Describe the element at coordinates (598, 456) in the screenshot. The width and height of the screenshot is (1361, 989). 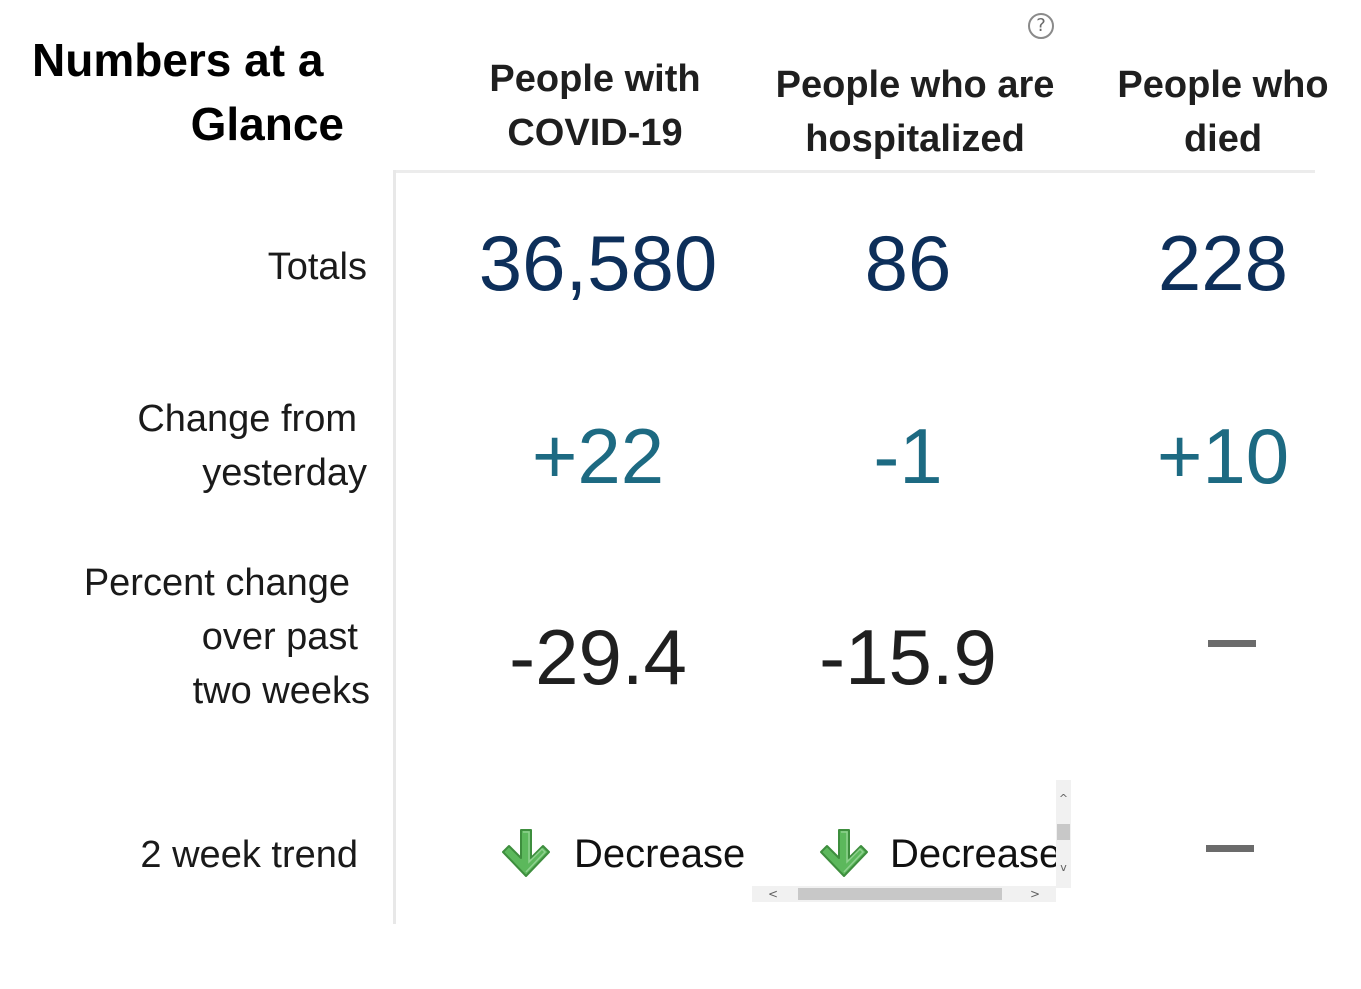
I see `change-cases-value: +22` at that location.